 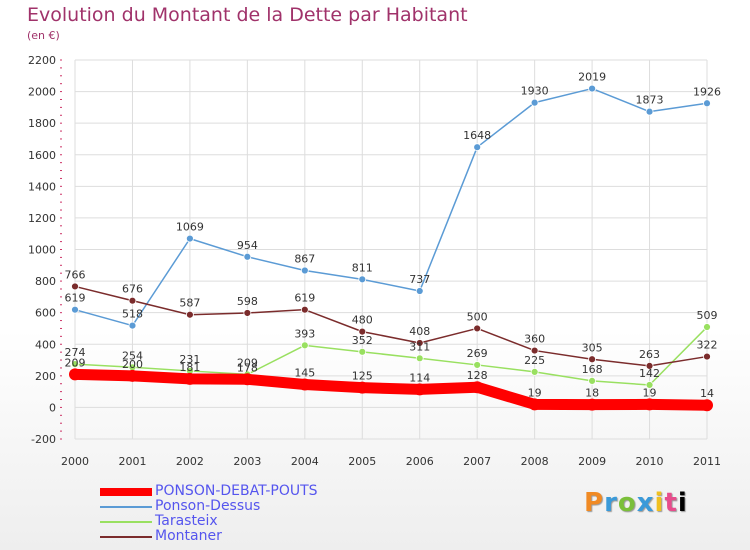 I want to click on legend-label: Ponson-Dessus, so click(x=208, y=506).